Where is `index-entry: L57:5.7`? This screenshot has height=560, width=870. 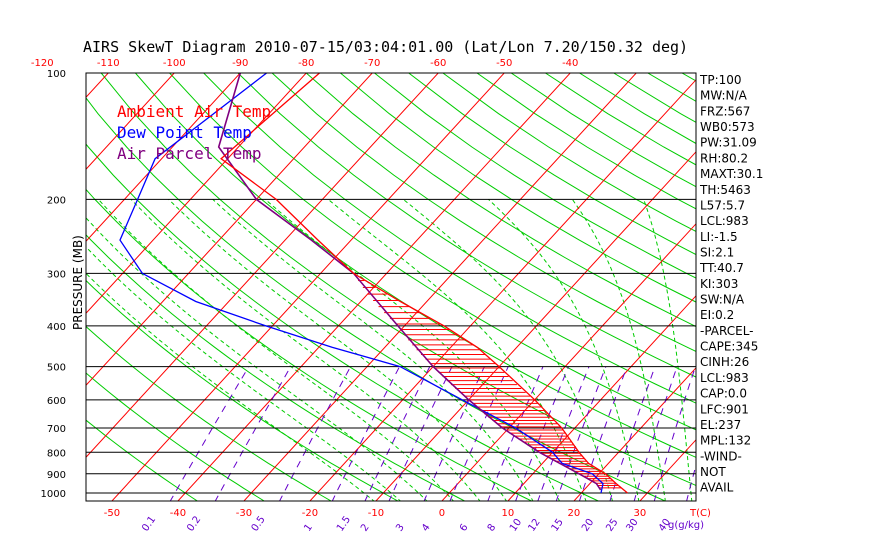 index-entry: L57:5.7 is located at coordinates (722, 205).